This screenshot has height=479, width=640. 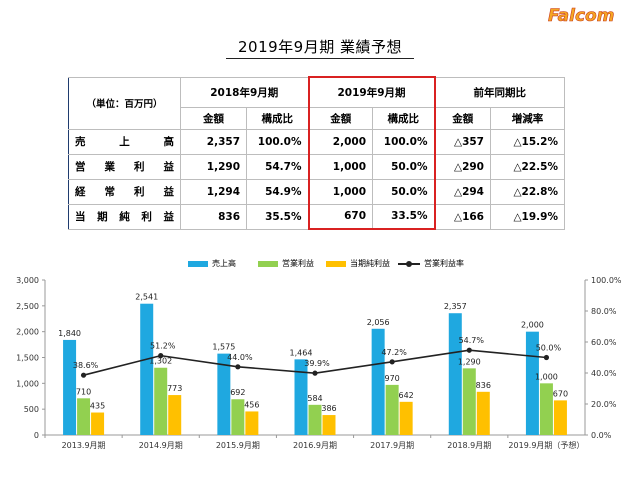 What do you see at coordinates (370, 263) in the screenshot?
I see `legend-label: 当期純利益` at bounding box center [370, 263].